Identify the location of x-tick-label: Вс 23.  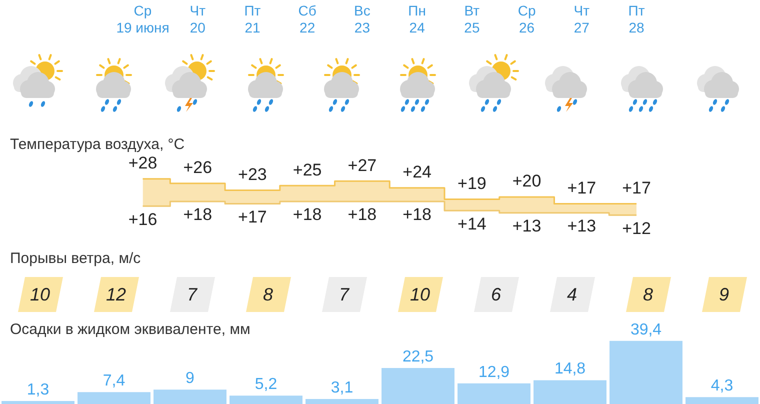
(362, 19).